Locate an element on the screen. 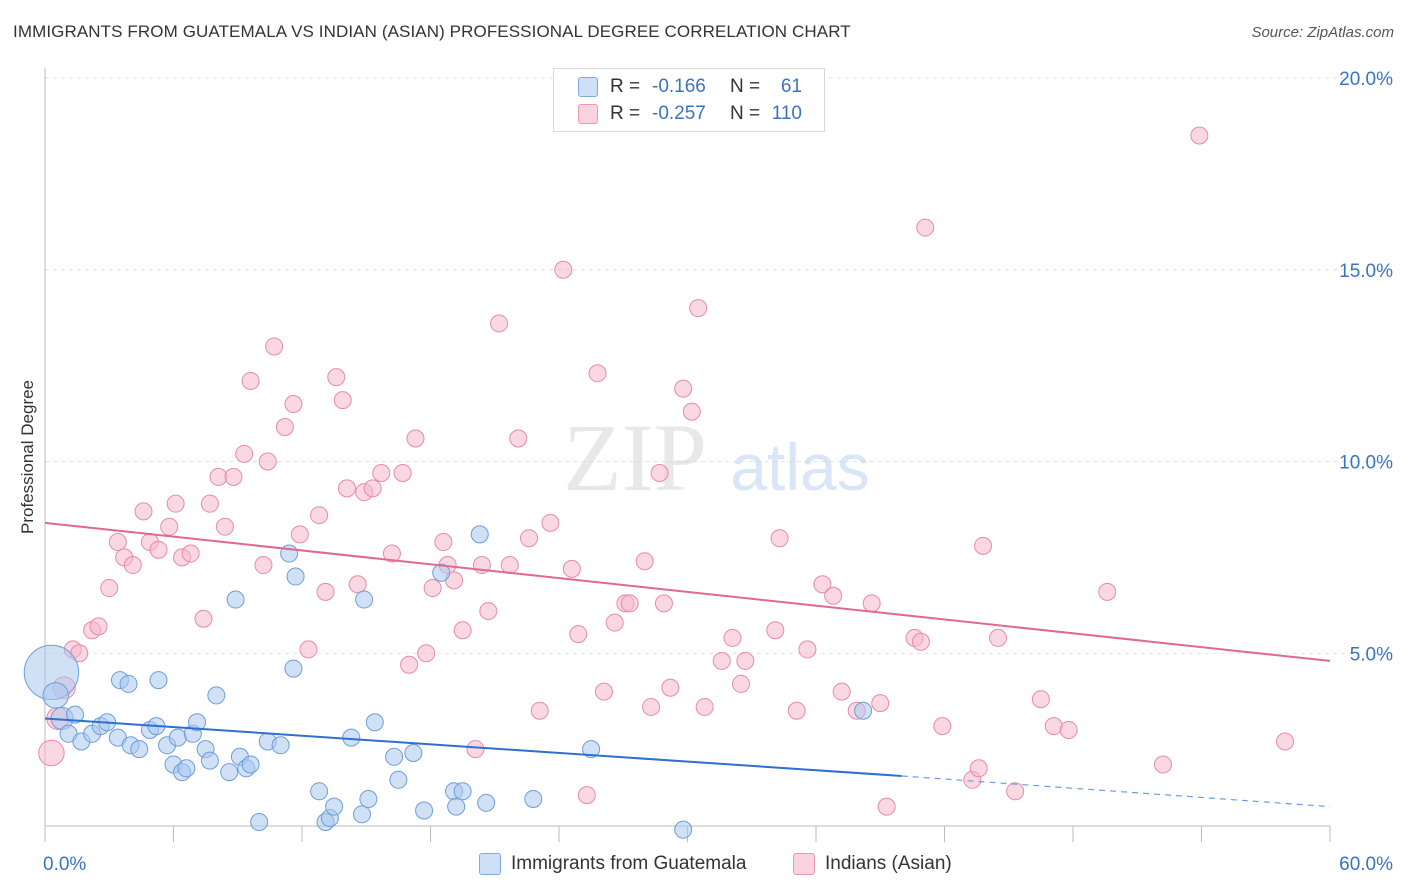 This screenshot has height=892, width=1406. bottom-legend-guatemala: Immigrants from Guatemala is located at coordinates (612, 864).